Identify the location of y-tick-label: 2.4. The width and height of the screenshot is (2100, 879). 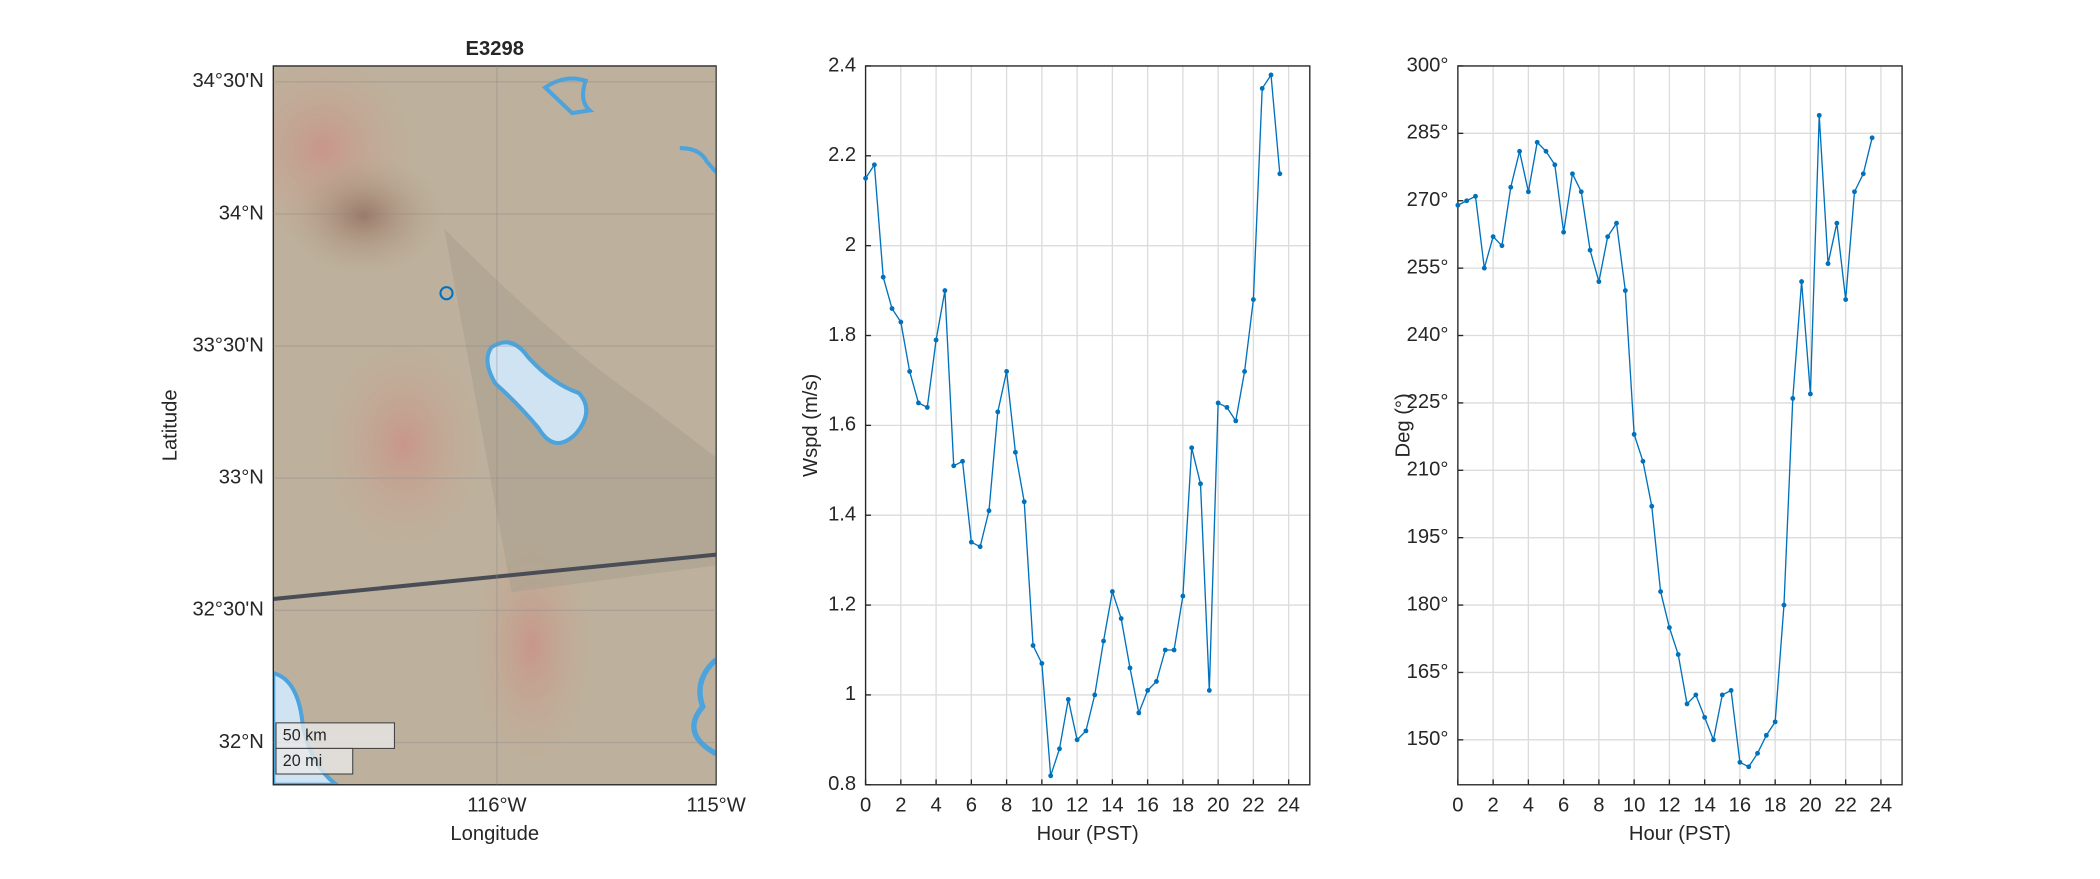
(842, 65).